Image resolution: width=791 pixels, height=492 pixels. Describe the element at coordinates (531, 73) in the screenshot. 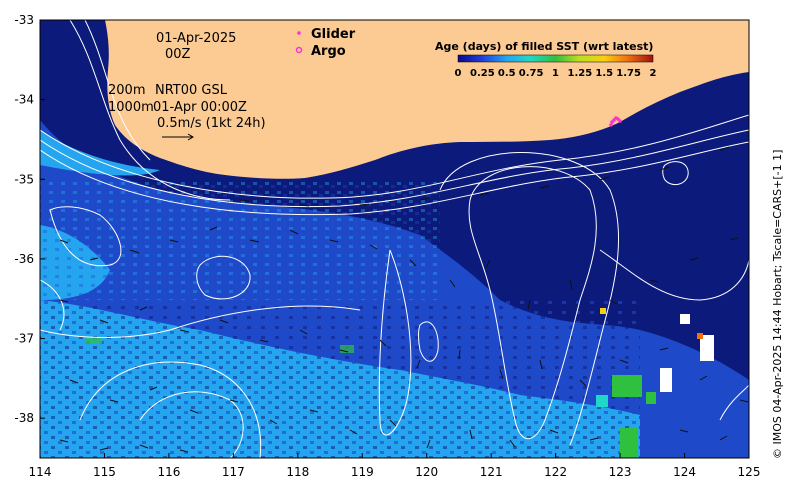

I see `colorbar-tick-label: 0.75` at that location.